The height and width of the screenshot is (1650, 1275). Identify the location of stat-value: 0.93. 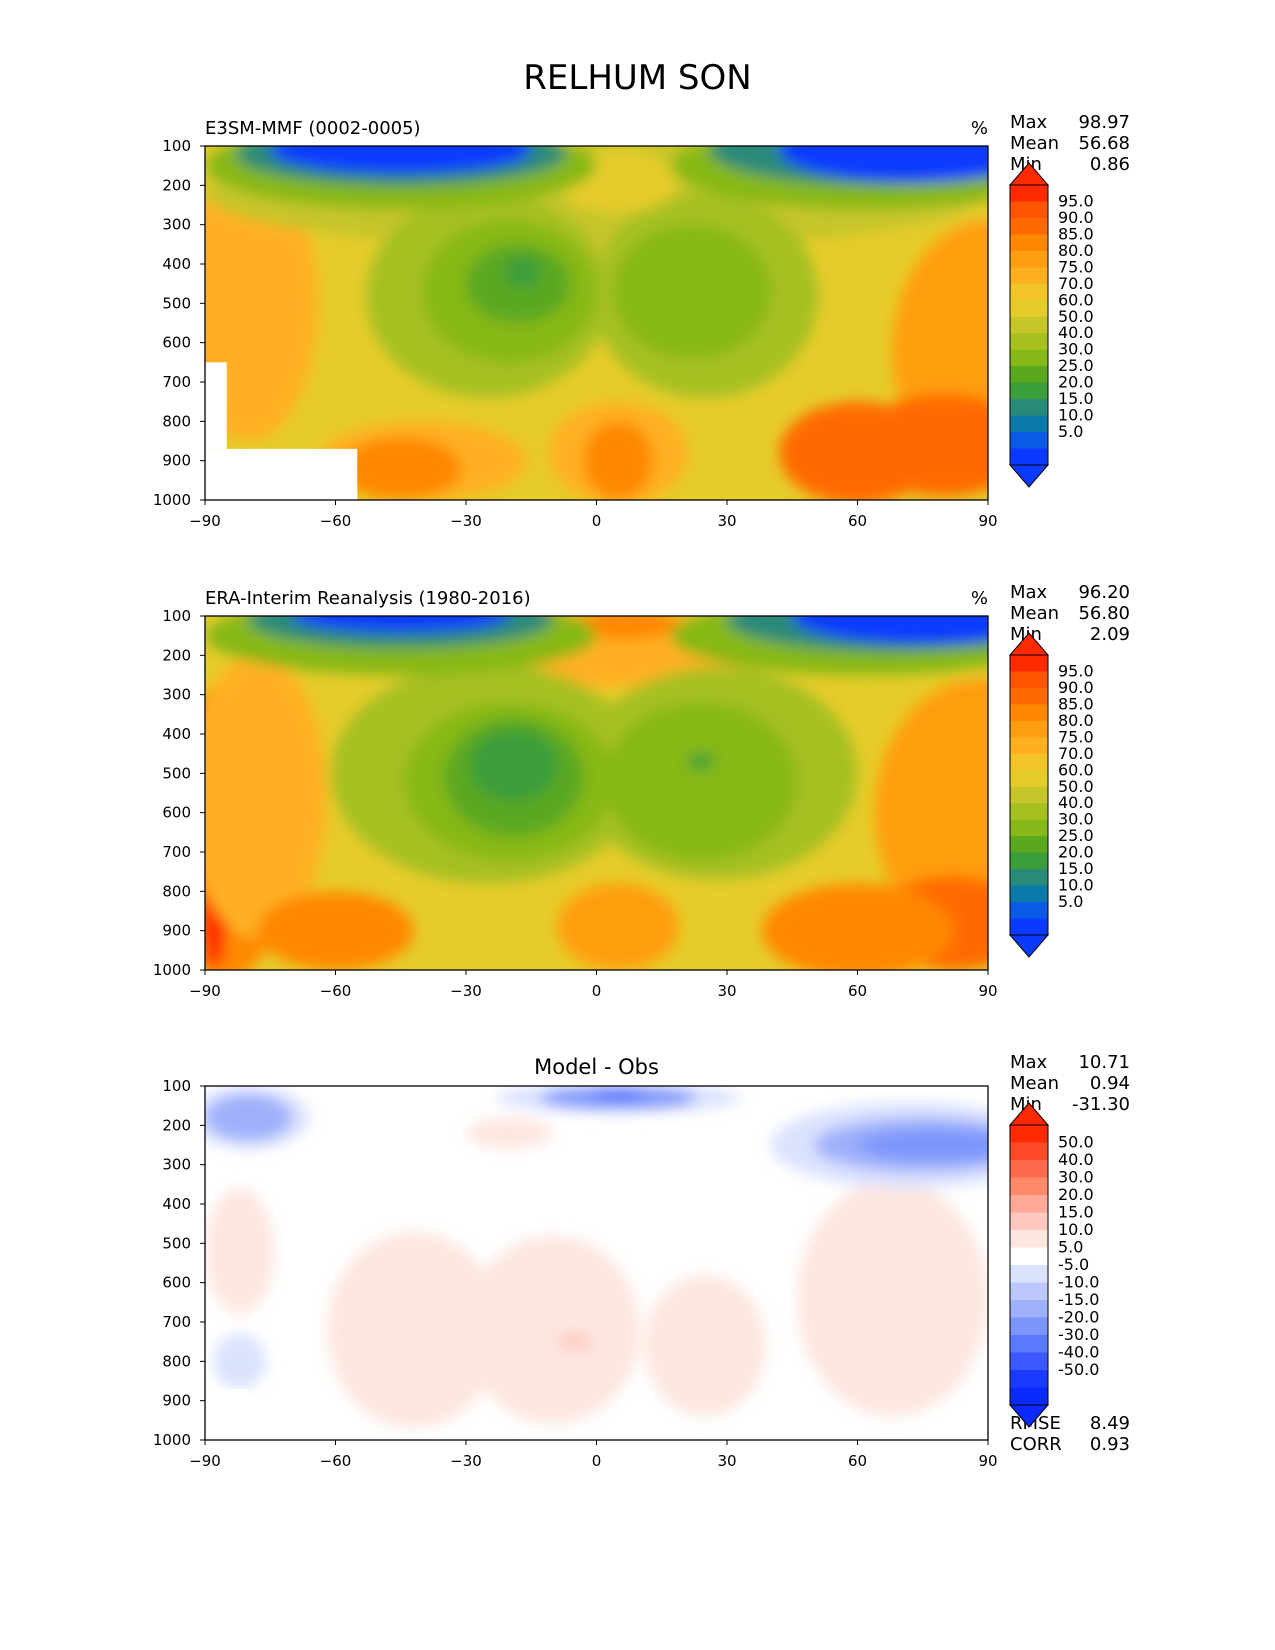
(1110, 1444).